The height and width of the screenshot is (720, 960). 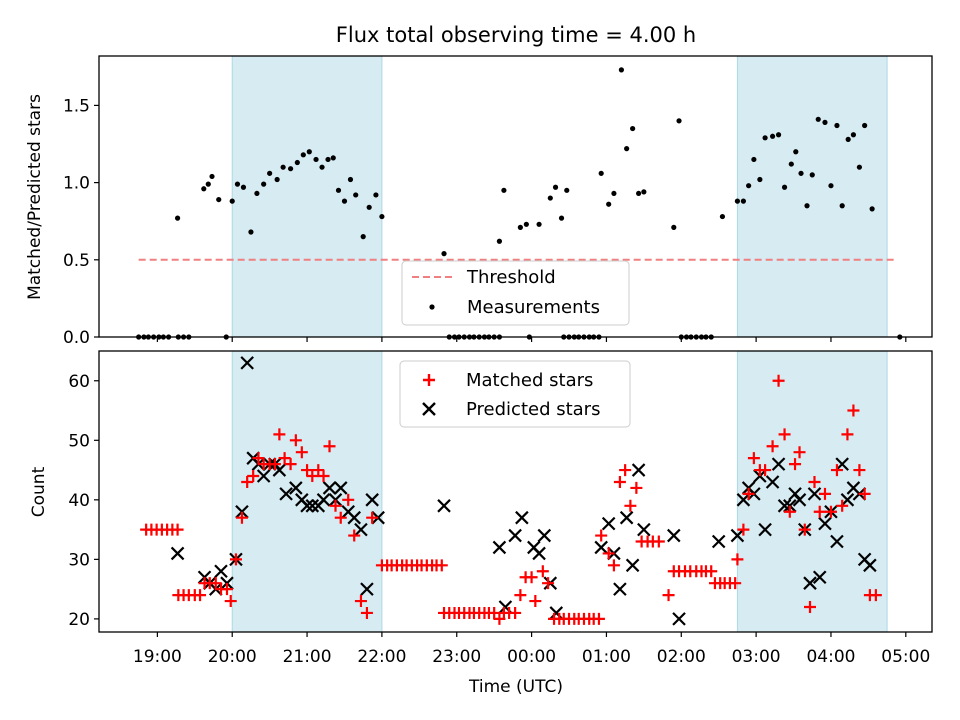 What do you see at coordinates (529, 380) in the screenshot?
I see `legend-matched-label: Matched stars` at bounding box center [529, 380].